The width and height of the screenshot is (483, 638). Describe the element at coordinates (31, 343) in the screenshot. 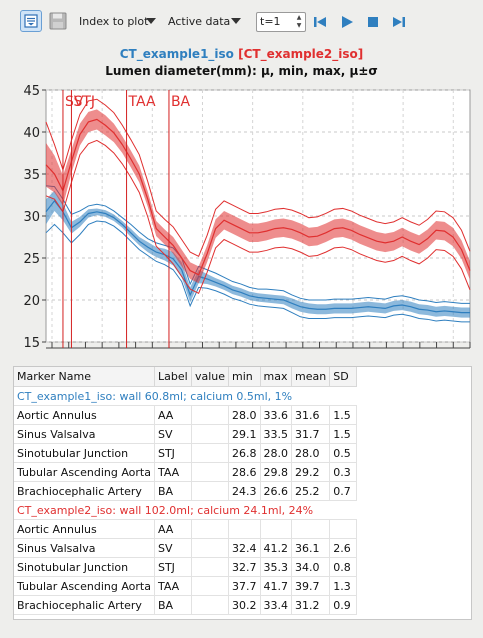

I see `y-tick-label: 15` at that location.